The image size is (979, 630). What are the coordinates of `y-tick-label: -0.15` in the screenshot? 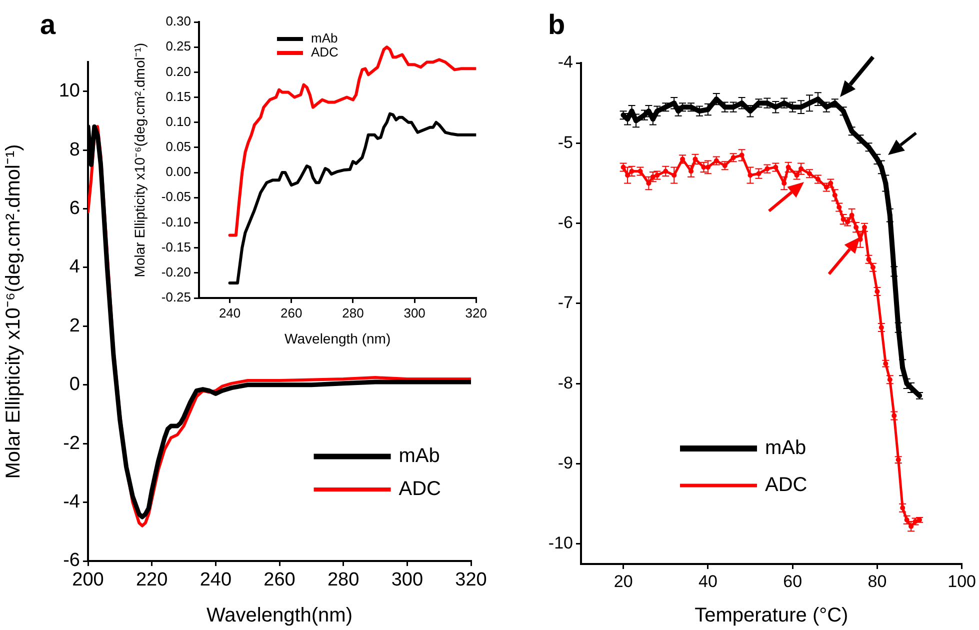 It's located at (176, 246).